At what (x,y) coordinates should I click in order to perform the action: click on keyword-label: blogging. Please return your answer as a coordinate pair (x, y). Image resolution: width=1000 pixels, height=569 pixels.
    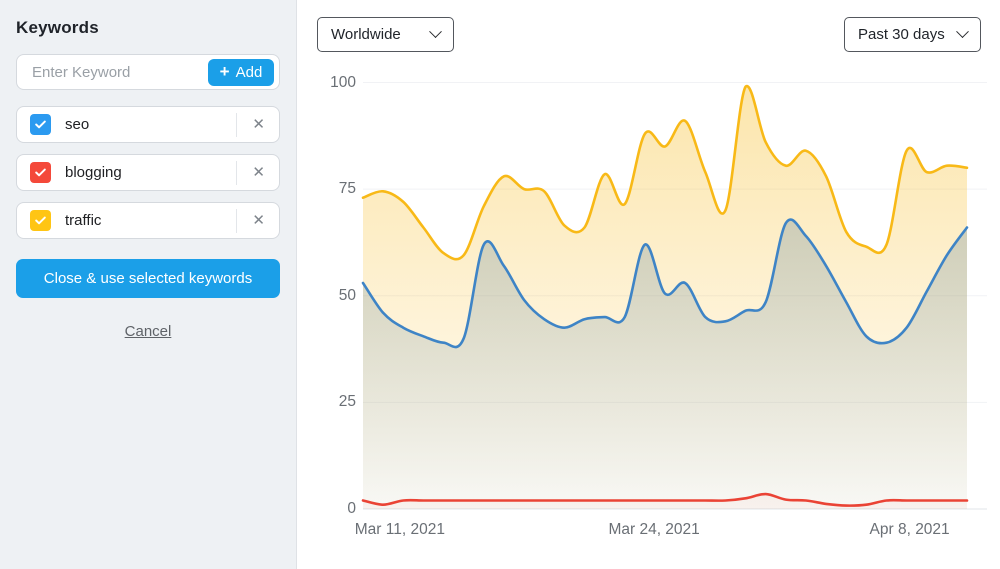
    Looking at the image, I should click on (93, 172).